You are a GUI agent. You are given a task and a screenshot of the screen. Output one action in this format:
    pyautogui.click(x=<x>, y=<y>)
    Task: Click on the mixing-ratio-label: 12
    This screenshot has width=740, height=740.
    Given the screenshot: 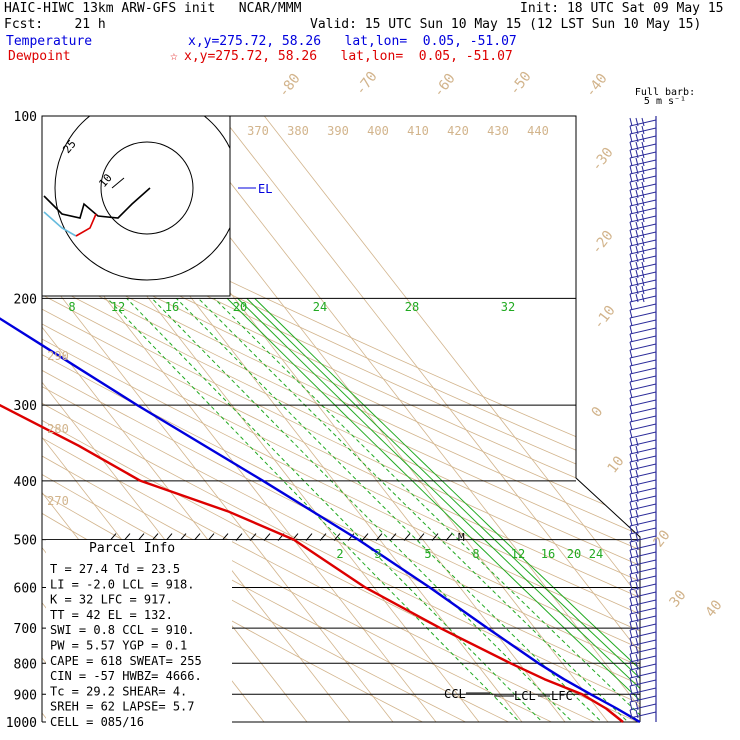 What is the action you would take?
    pyautogui.click(x=518, y=554)
    